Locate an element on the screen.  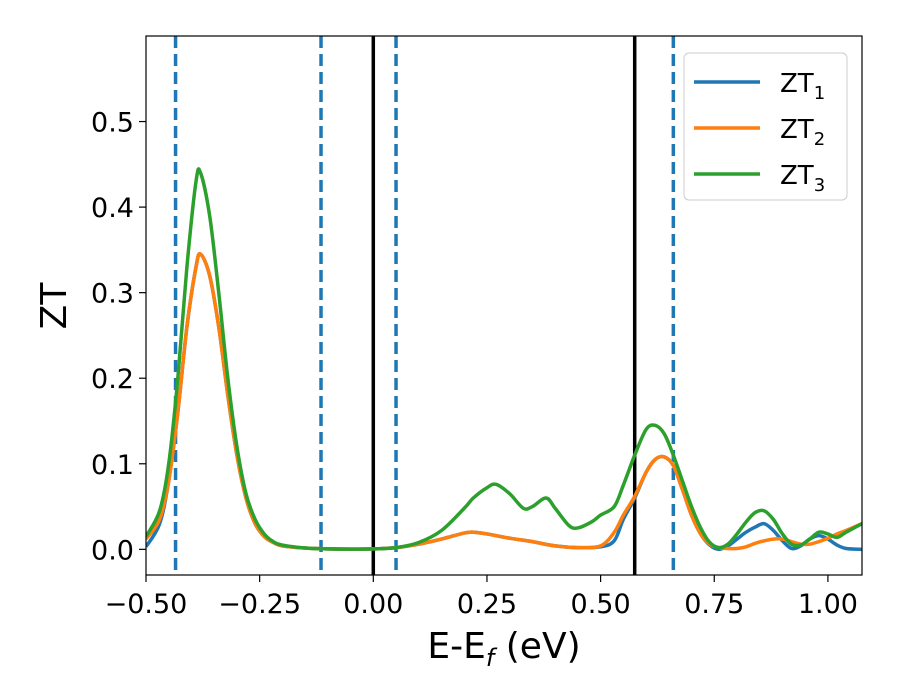
y-tick-label: 0.3 is located at coordinates (112, 294).